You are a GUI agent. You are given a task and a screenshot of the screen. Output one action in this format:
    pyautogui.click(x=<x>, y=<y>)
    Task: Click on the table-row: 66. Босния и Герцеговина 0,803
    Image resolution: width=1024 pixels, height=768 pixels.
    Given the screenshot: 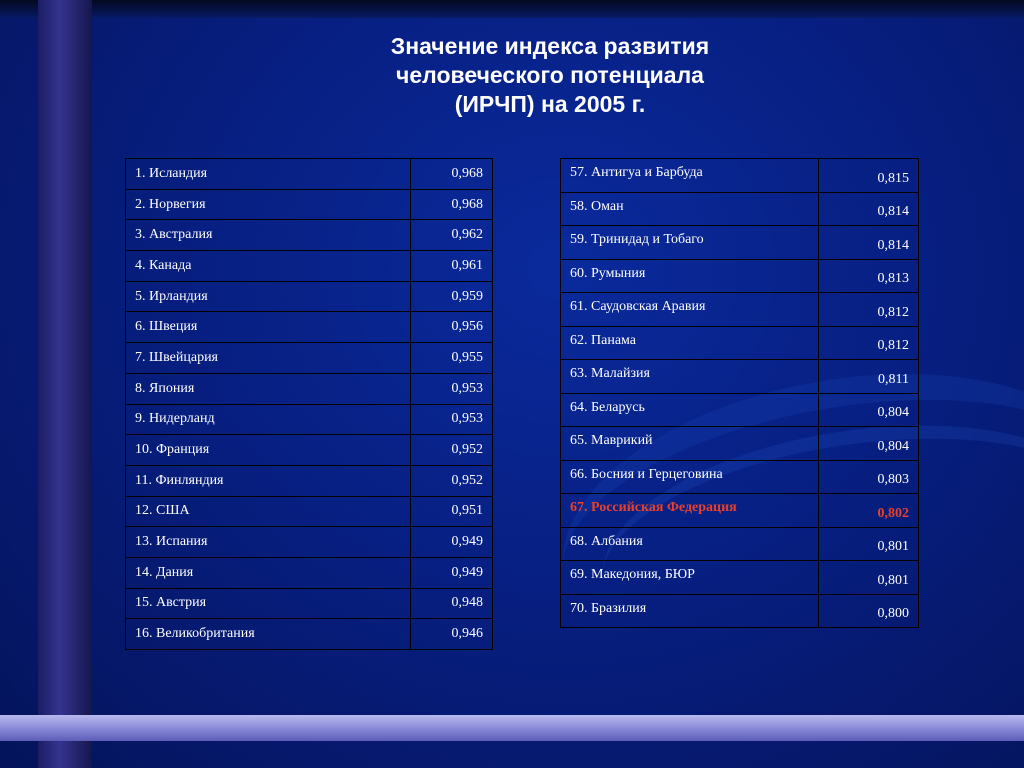 What is the action you would take?
    pyautogui.click(x=739, y=476)
    